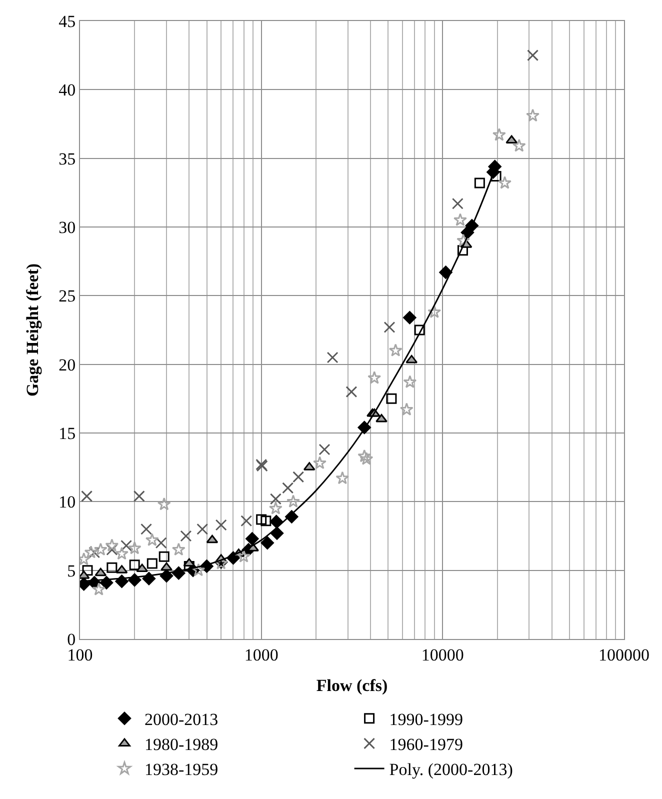  Describe the element at coordinates (67, 90) in the screenshot. I see `y-tick-label: 40` at that location.